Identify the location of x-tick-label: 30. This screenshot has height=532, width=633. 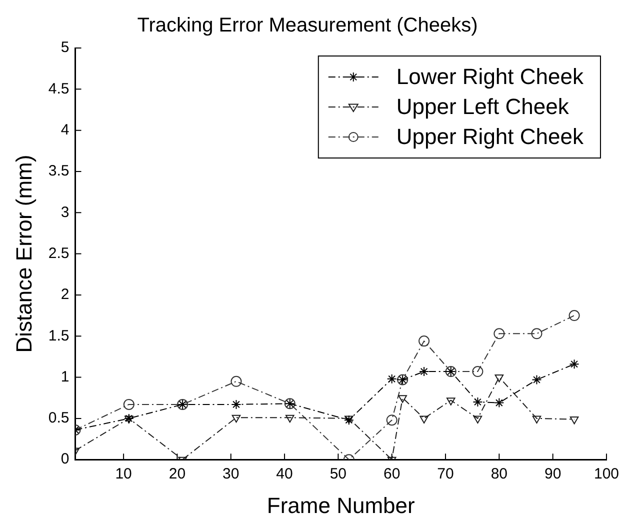
(231, 474).